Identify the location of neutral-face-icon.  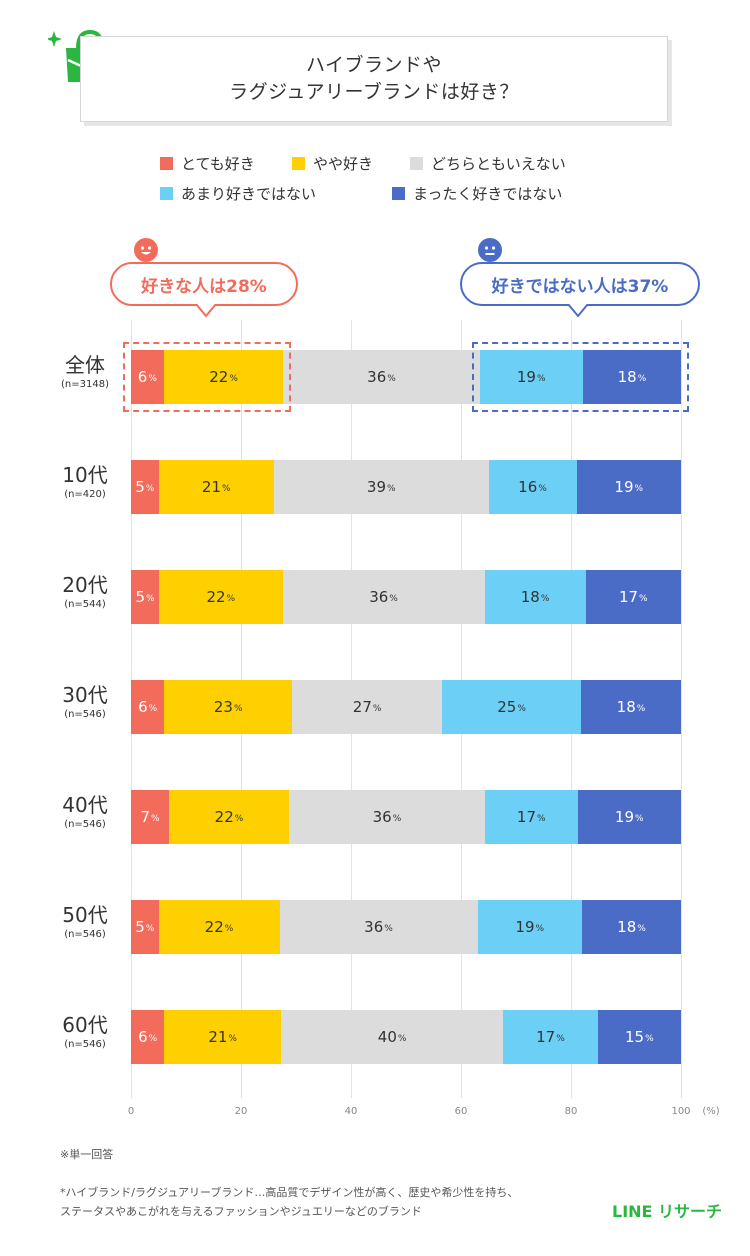
(490, 250).